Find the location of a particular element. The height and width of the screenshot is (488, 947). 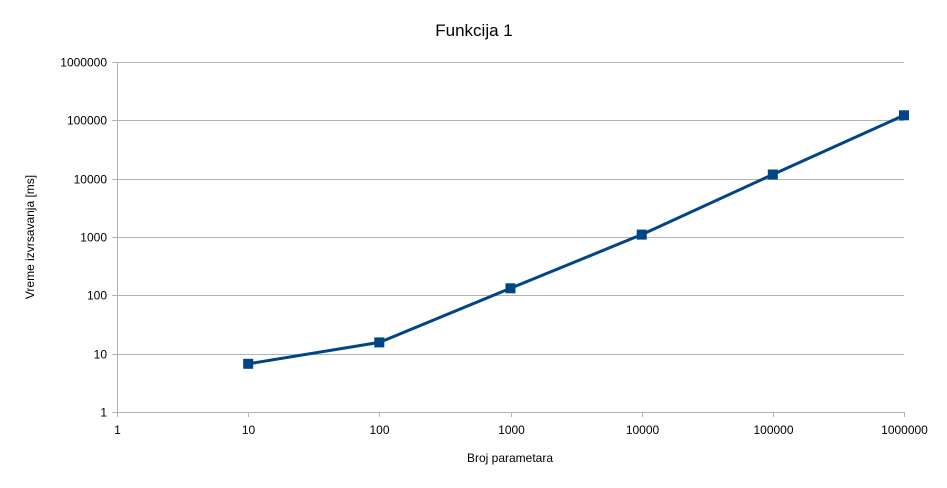

x-tick-labels: 1 10 100 1000 10000 100000 1000000 is located at coordinates (521, 430).